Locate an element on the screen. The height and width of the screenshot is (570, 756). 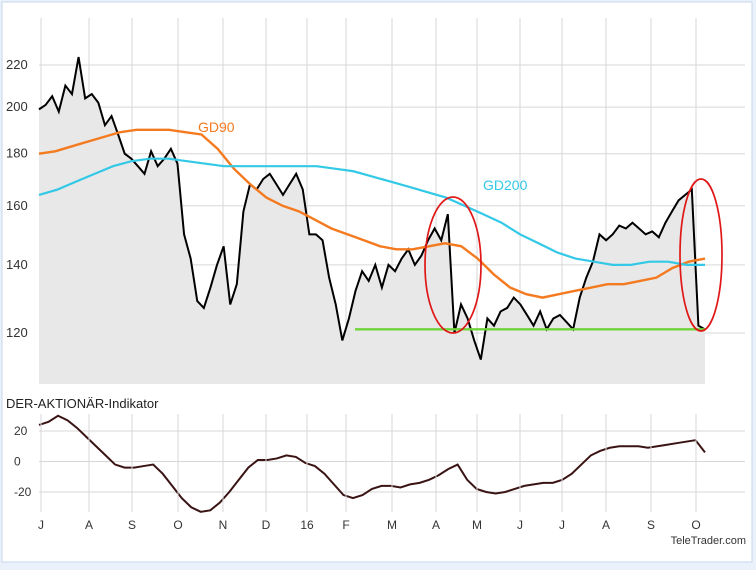
x-tick-label: F is located at coordinates (345, 525).